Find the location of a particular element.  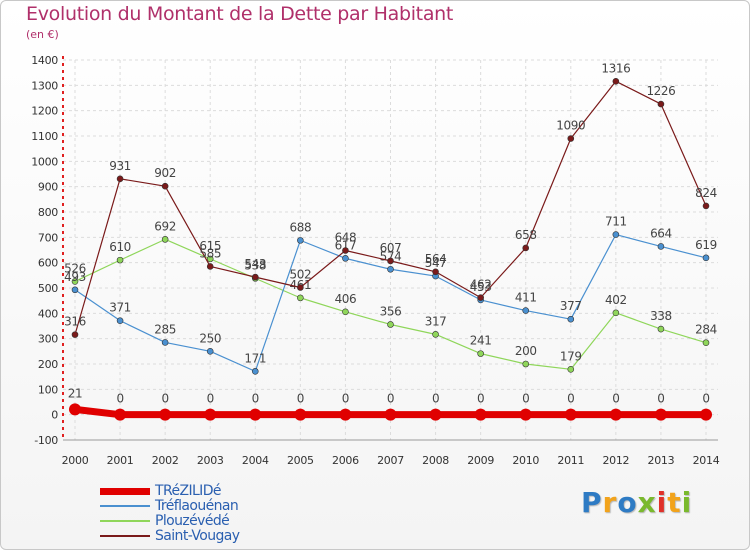

data-label: 617 is located at coordinates (346, 245).